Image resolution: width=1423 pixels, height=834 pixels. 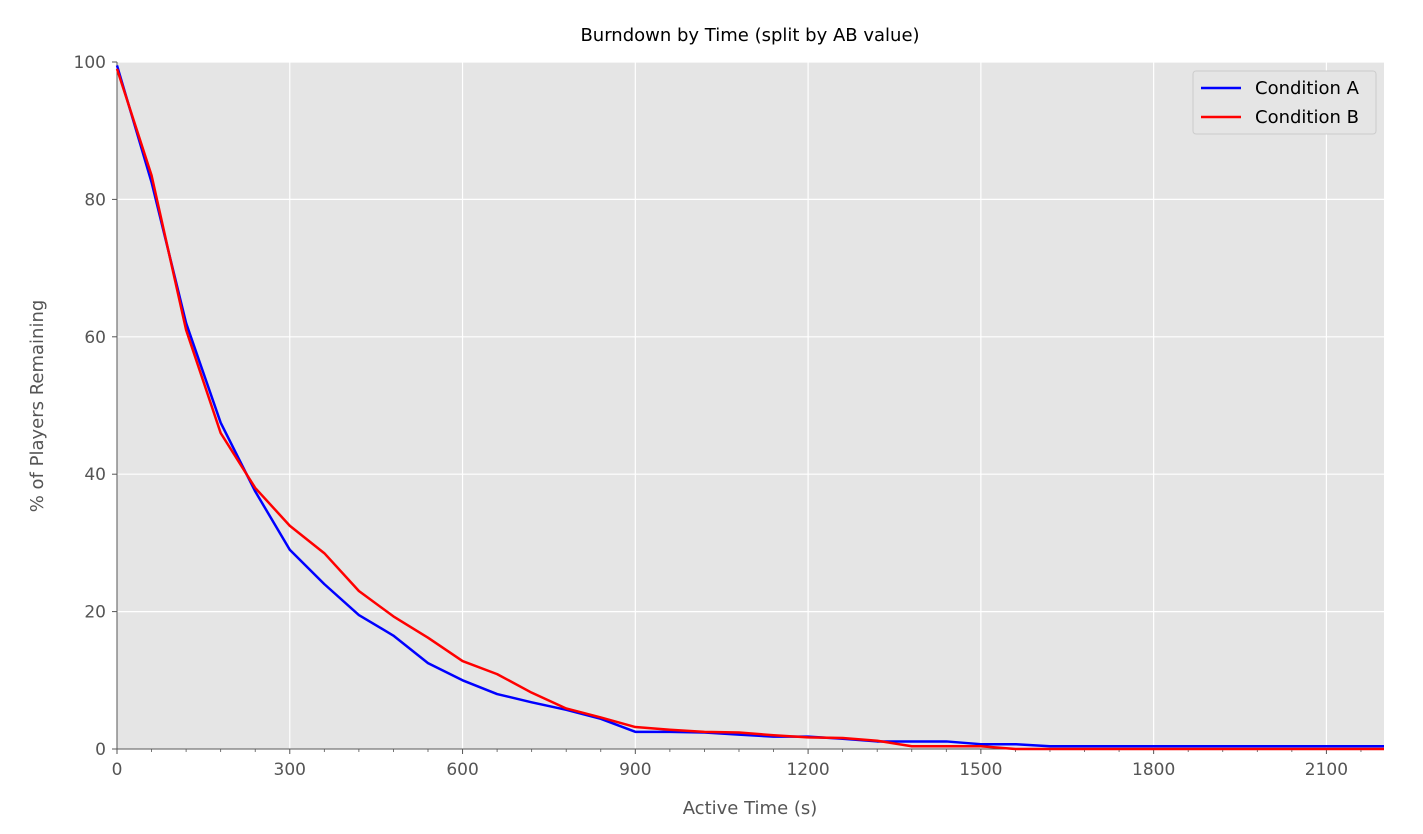 I want to click on y-tick-label: 40, so click(x=95, y=475).